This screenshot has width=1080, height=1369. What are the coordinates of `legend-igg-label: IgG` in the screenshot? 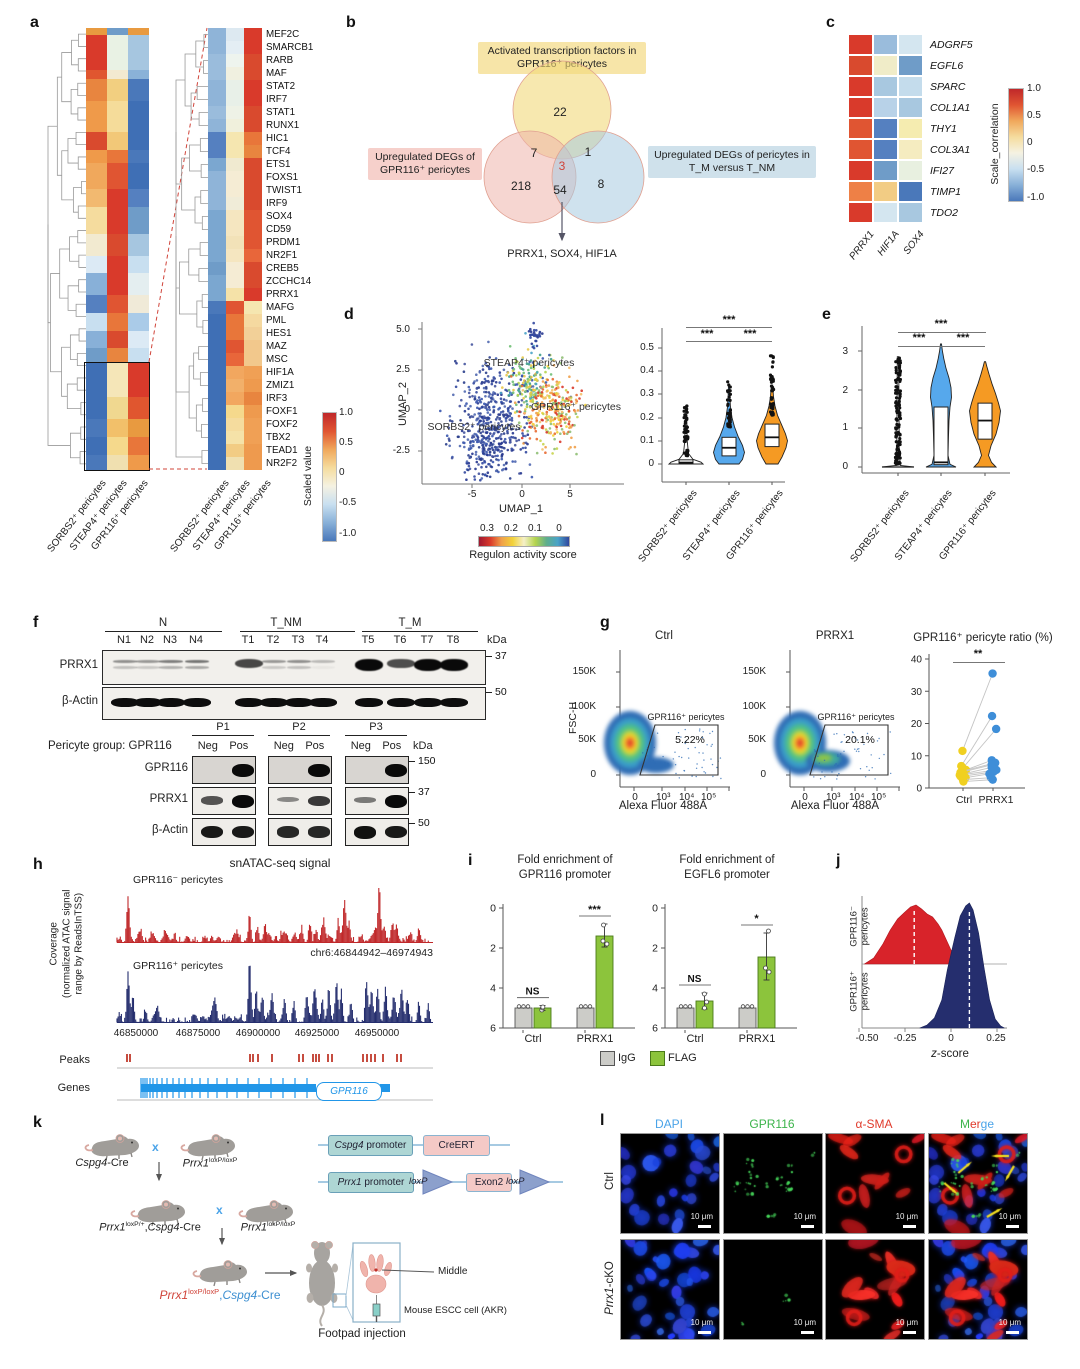 It's located at (627, 1058).